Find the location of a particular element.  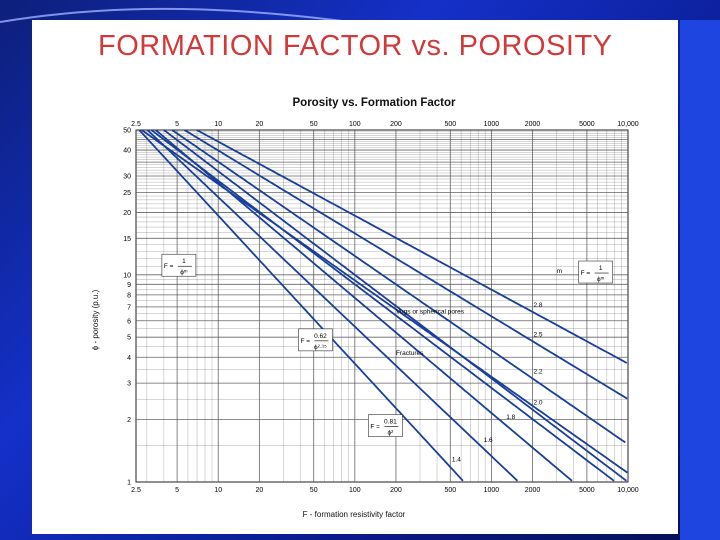

y-tick-label: 40 is located at coordinates (127, 151).